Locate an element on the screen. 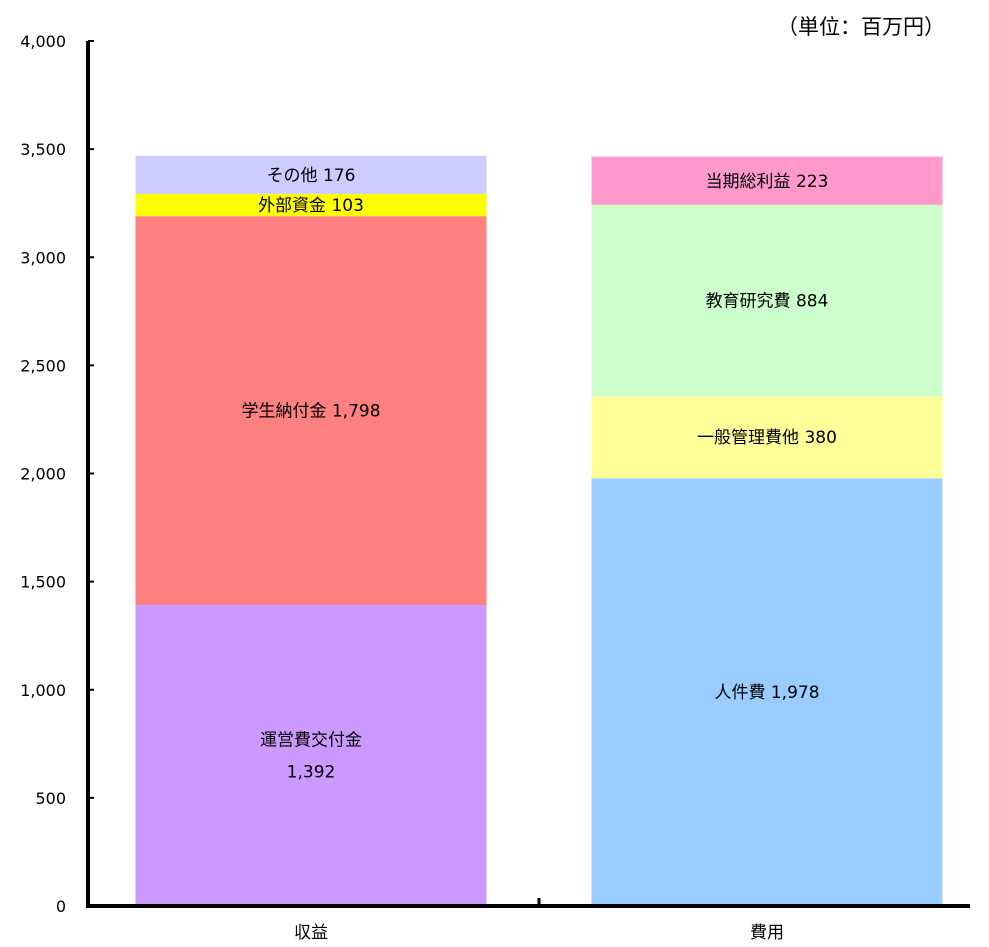  segment-label: その他 176 is located at coordinates (311, 176).